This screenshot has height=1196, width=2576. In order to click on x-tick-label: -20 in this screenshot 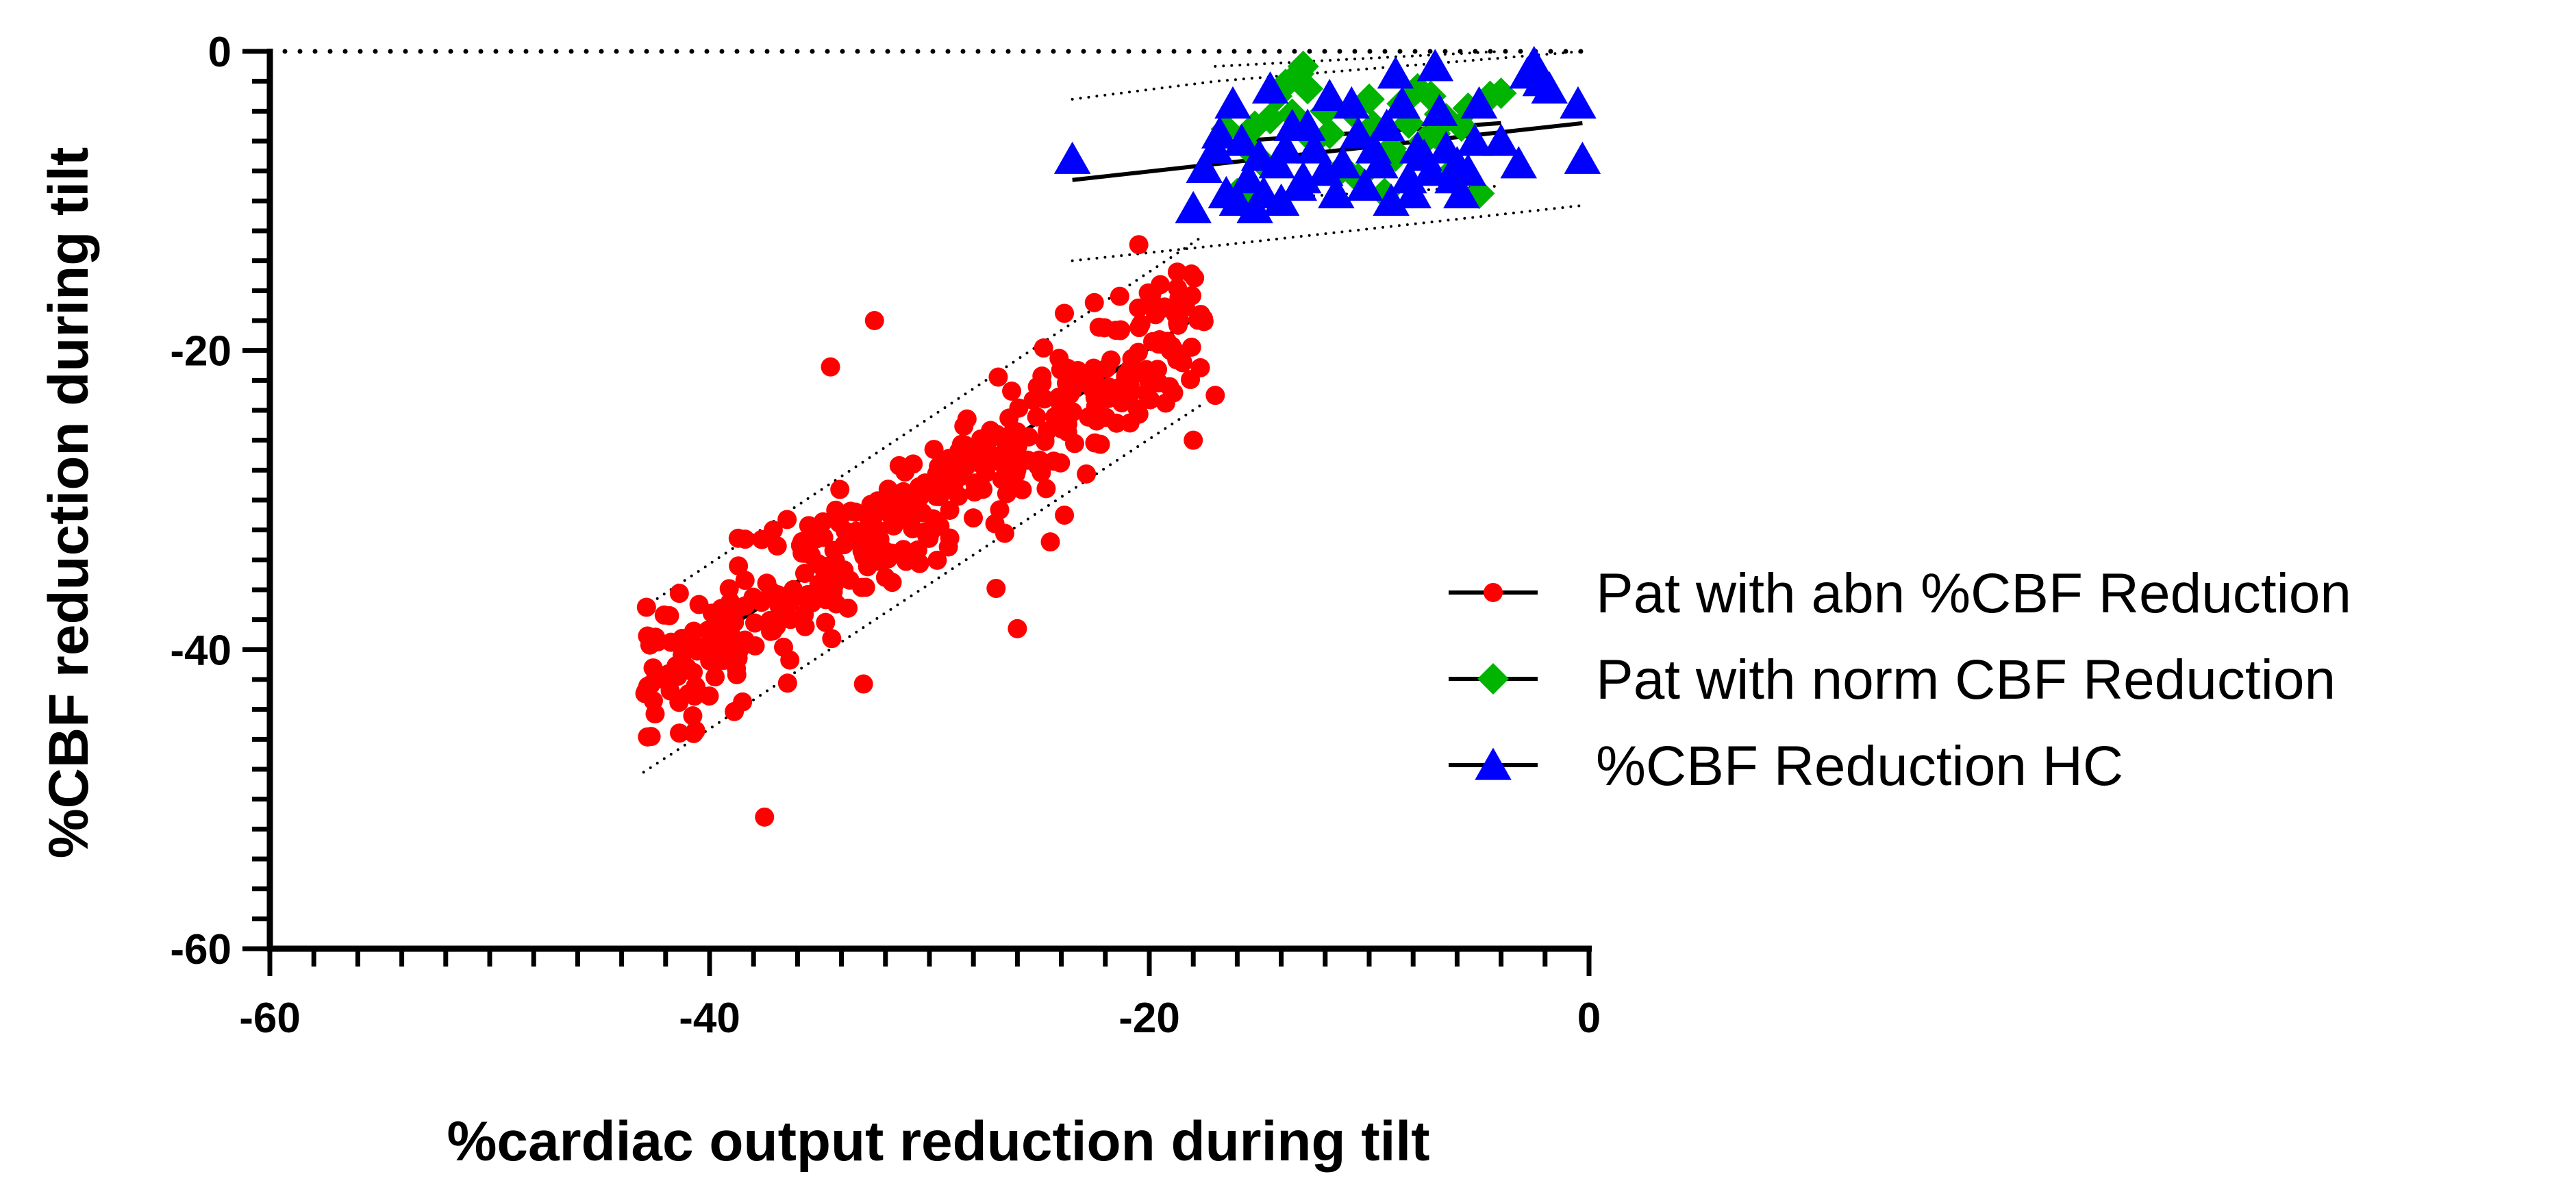, I will do `click(1149, 1018)`.